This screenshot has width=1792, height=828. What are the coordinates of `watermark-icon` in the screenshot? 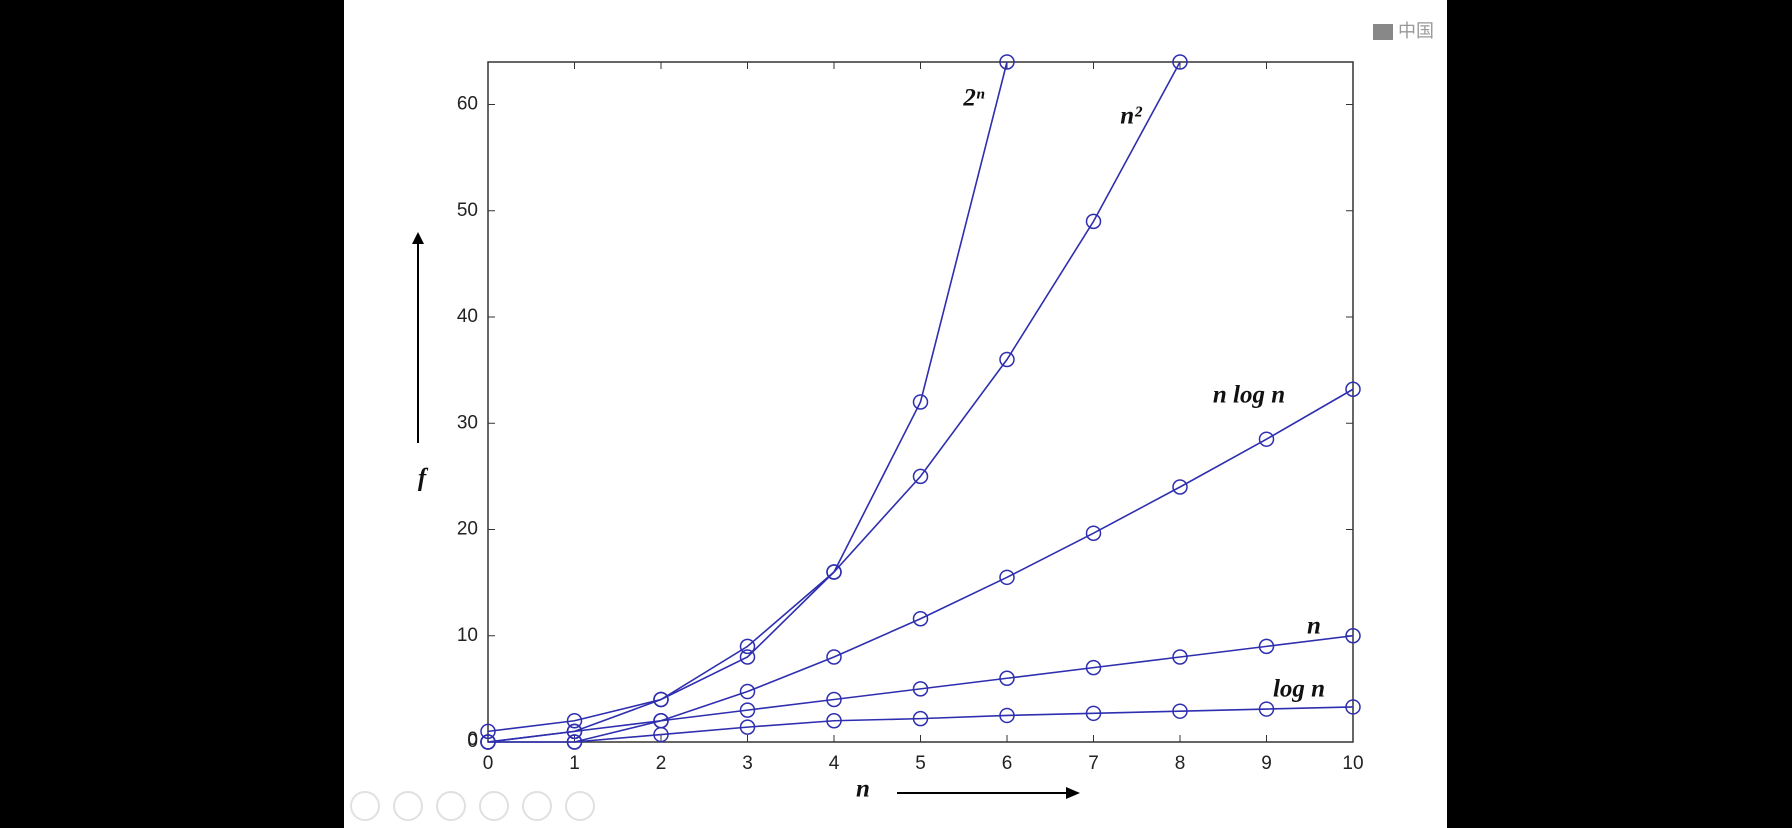 It's located at (1383, 32).